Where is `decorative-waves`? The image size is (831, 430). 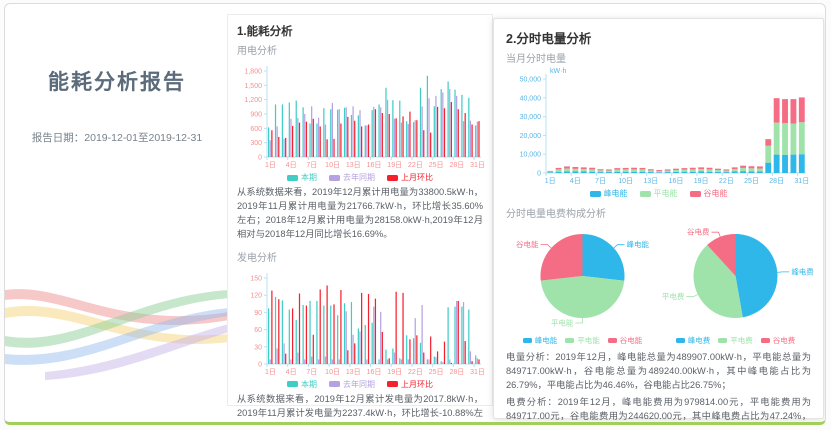 decorative-waves is located at coordinates (117, 334).